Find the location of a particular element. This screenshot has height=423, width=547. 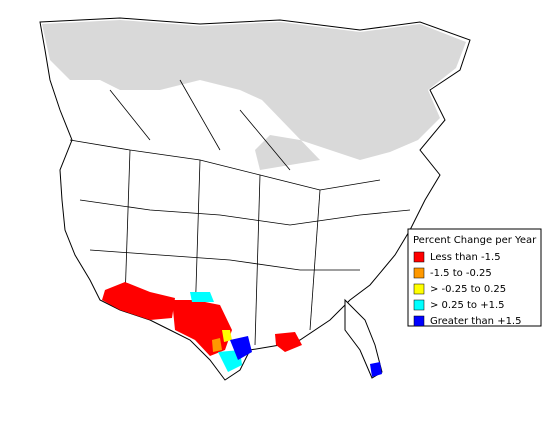

legend-label: > -0.25 to 0.25 is located at coordinates (468, 289).